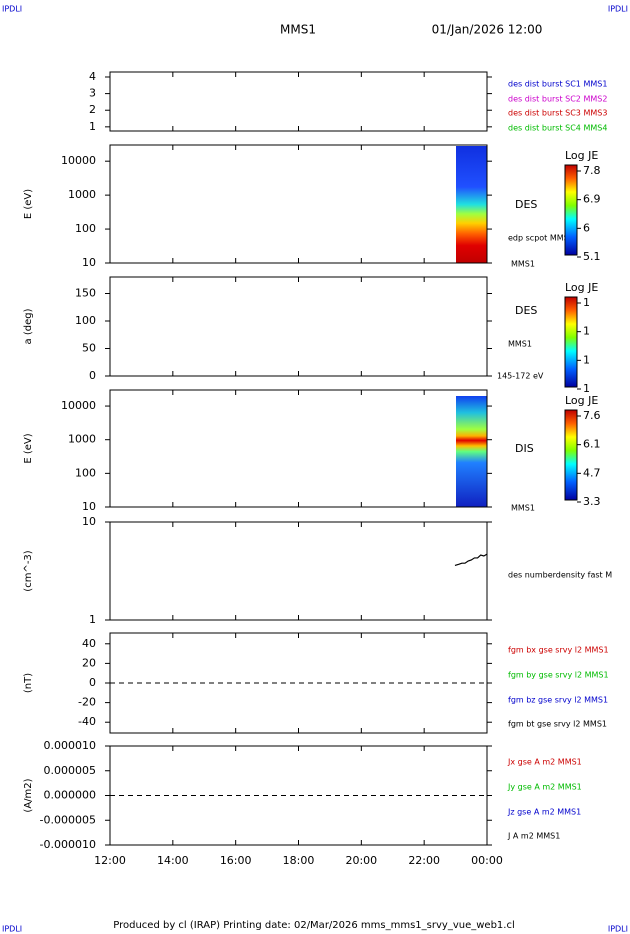 The image size is (630, 934). What do you see at coordinates (592, 501) in the screenshot?
I see `colorbar-tick-label: 3.3` at bounding box center [592, 501].